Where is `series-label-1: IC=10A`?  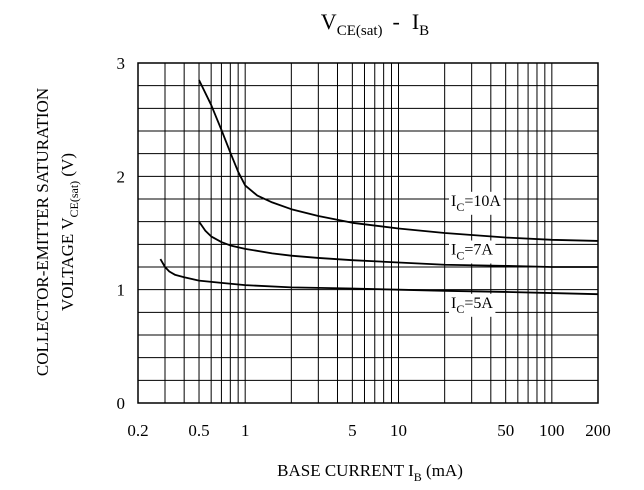
series-label-1: IC=10A is located at coordinates (476, 203).